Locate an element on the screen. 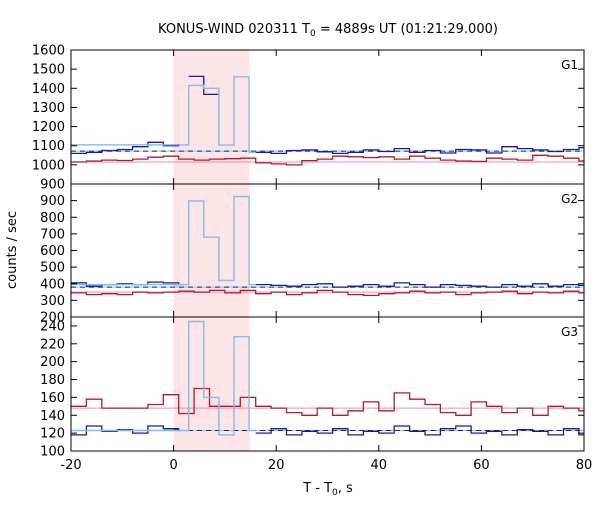 The image size is (600, 505). x-tick-label: 40 is located at coordinates (379, 465).